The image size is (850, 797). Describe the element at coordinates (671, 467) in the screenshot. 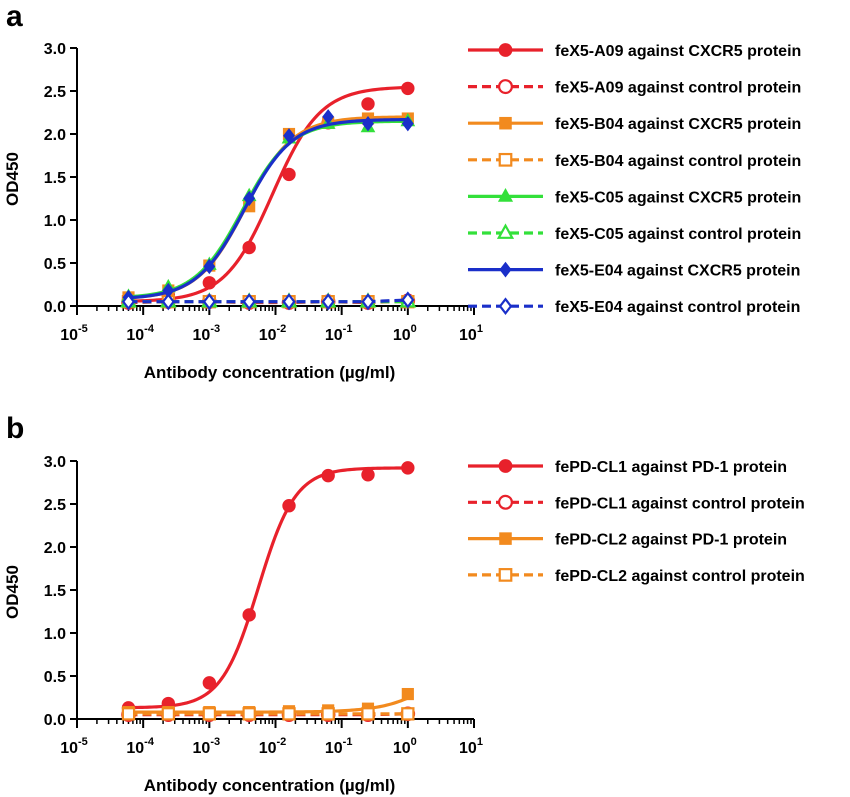

I see `legend-label: fePD-CL1 against PD-1 protein` at that location.